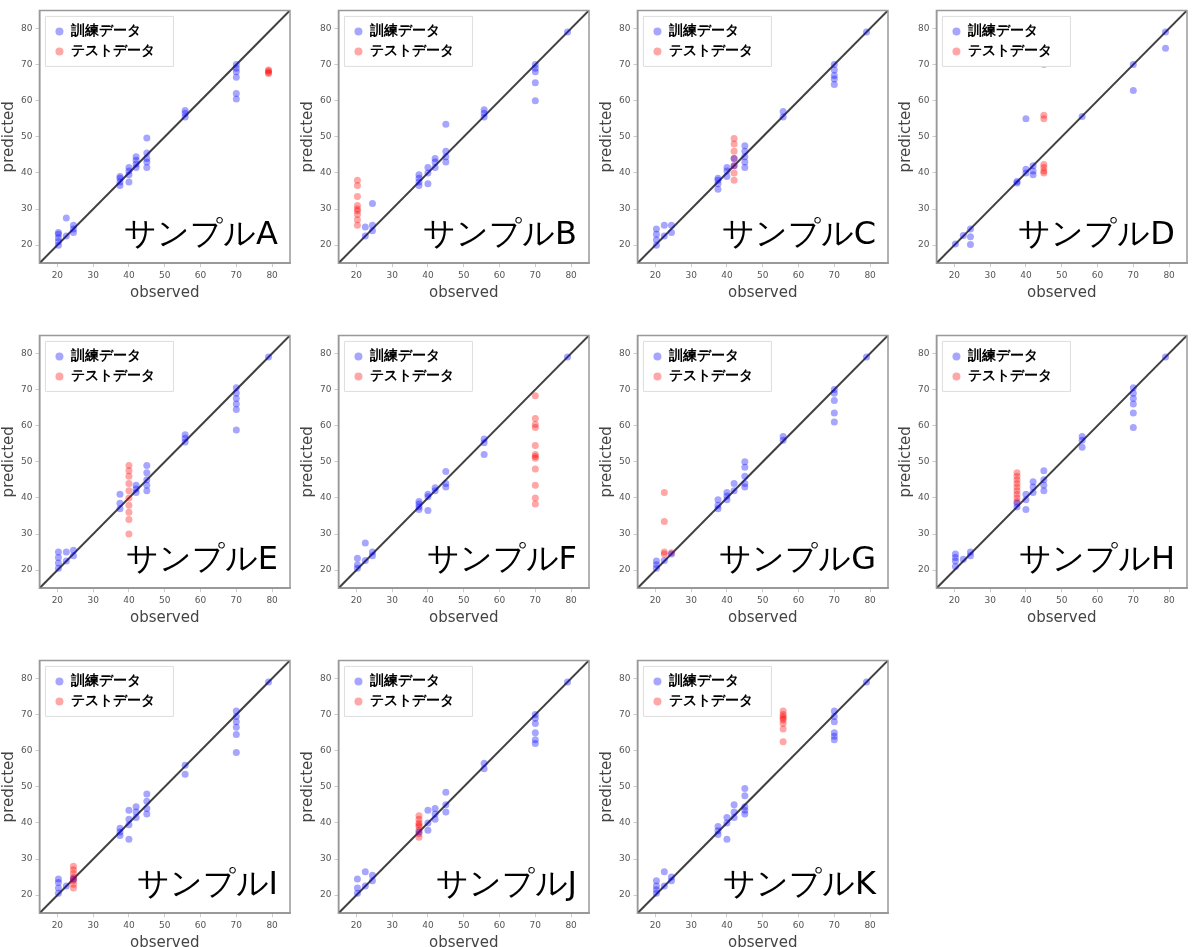 The height and width of the screenshot is (947, 1193). What do you see at coordinates (1096, 232) in the screenshot?
I see `annotation: サンプルD` at bounding box center [1096, 232].